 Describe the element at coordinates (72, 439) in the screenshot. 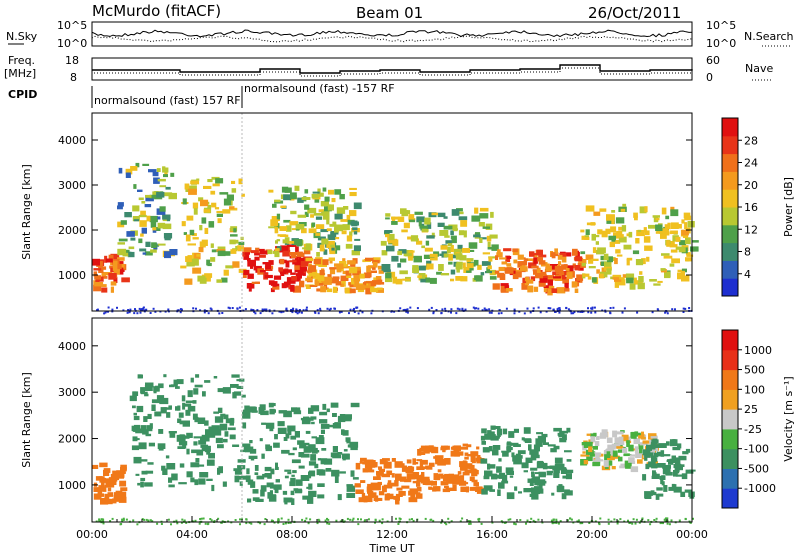

I see `y-tick-label: 2000` at that location.